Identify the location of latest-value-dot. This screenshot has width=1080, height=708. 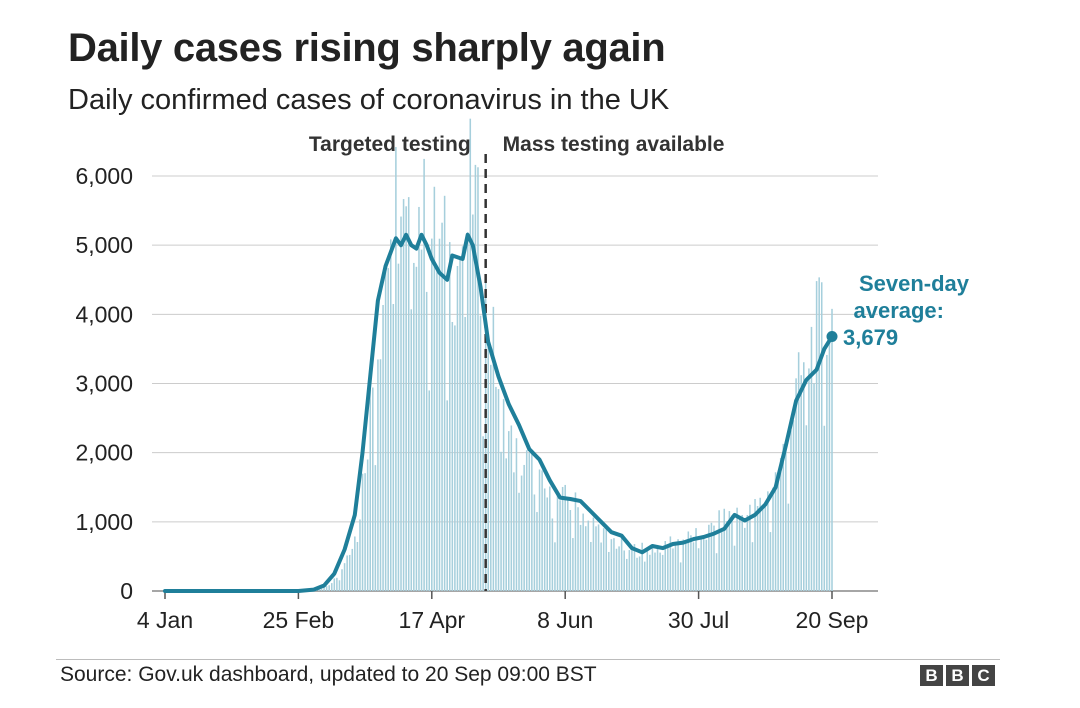
(832, 337).